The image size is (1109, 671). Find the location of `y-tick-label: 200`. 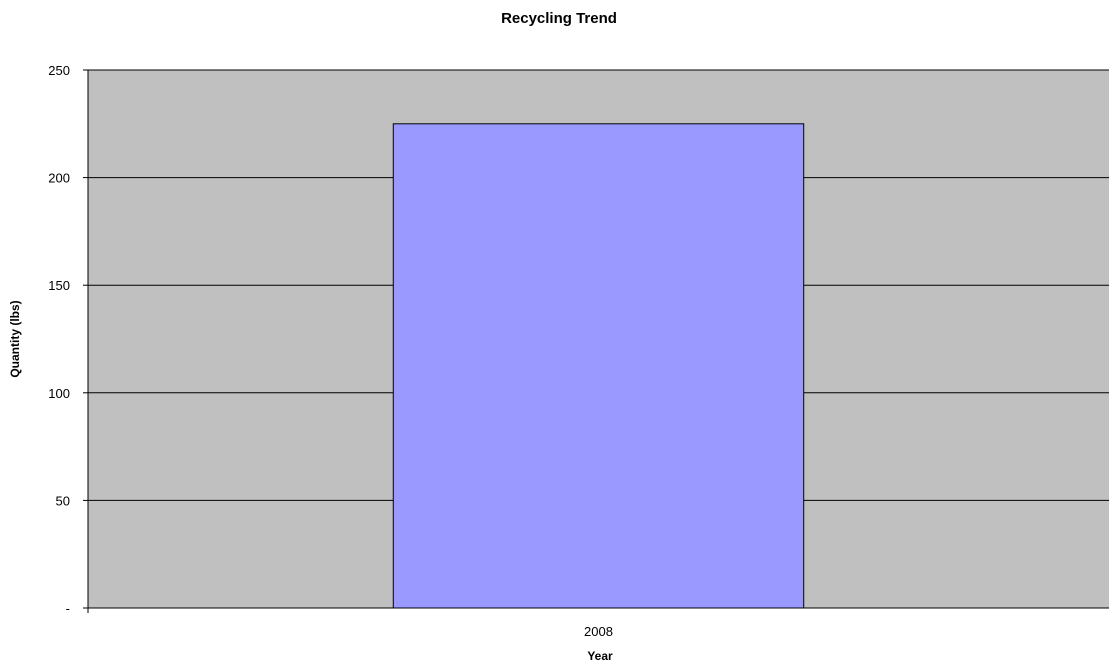

y-tick-label: 200 is located at coordinates (59, 178).